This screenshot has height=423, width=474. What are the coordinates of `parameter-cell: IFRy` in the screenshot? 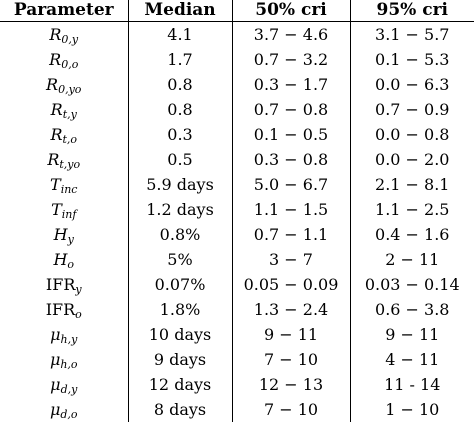 It's located at (64, 284).